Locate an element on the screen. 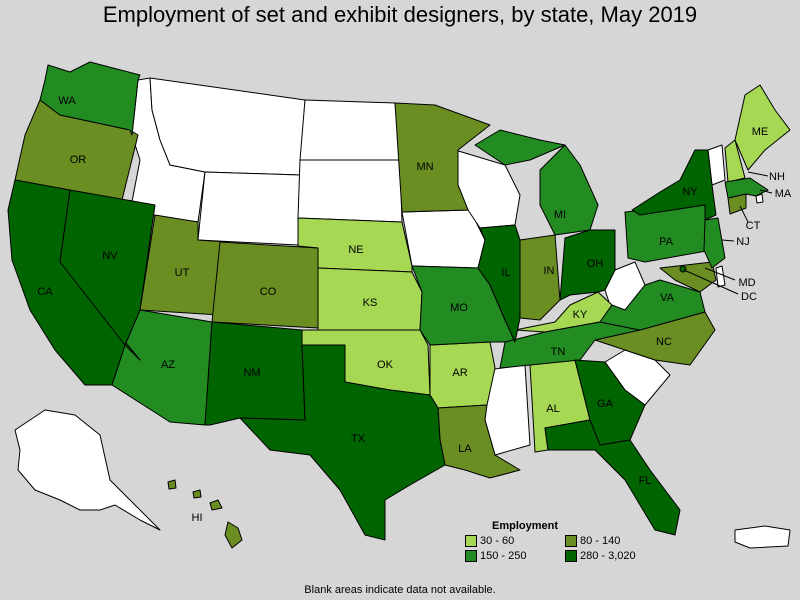  state-MI-UP is located at coordinates (520, 147).